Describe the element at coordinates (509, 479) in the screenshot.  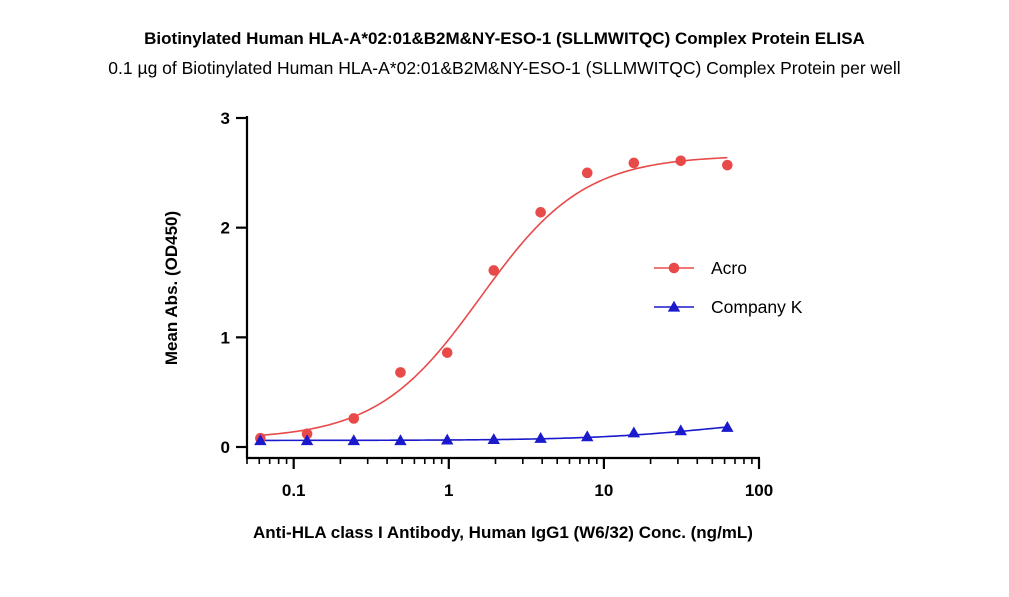
I see `x-ticks: 0.1 1 10 100` at that location.